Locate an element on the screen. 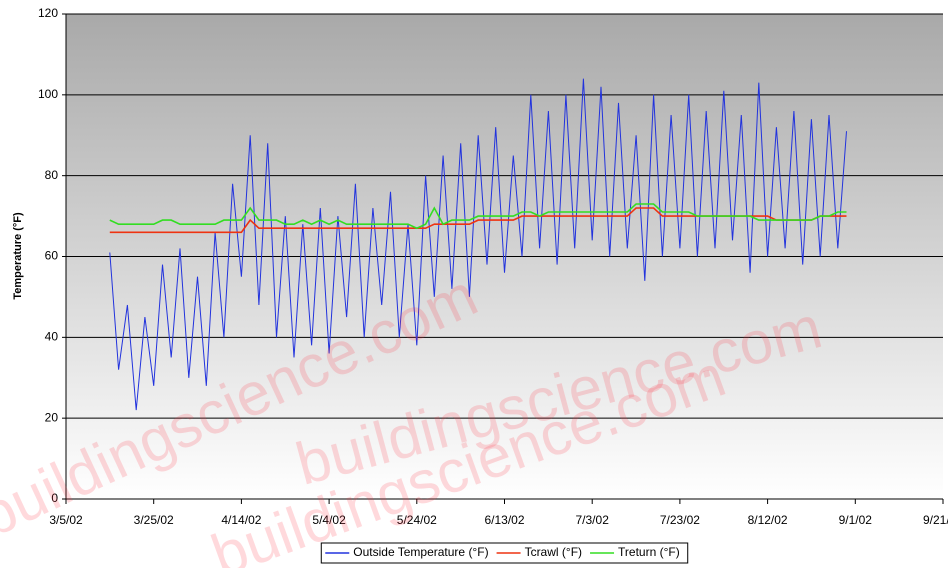 This screenshot has height=568, width=948. x-tick-label: 9/21/02 is located at coordinates (935, 520).